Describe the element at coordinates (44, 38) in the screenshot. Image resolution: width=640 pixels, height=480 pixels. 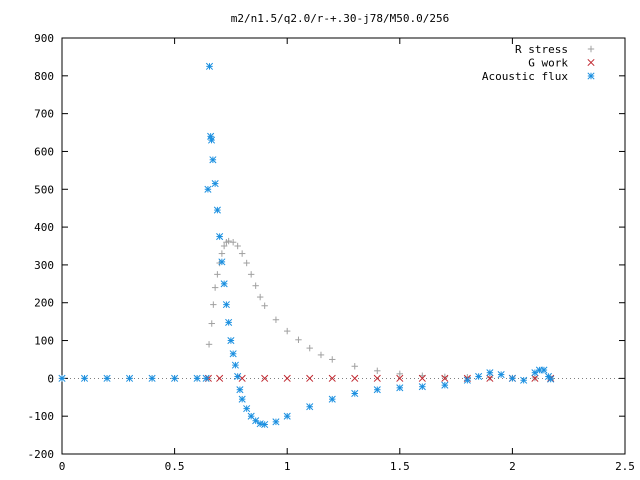
I see `y-tick-label: 900` at that location.